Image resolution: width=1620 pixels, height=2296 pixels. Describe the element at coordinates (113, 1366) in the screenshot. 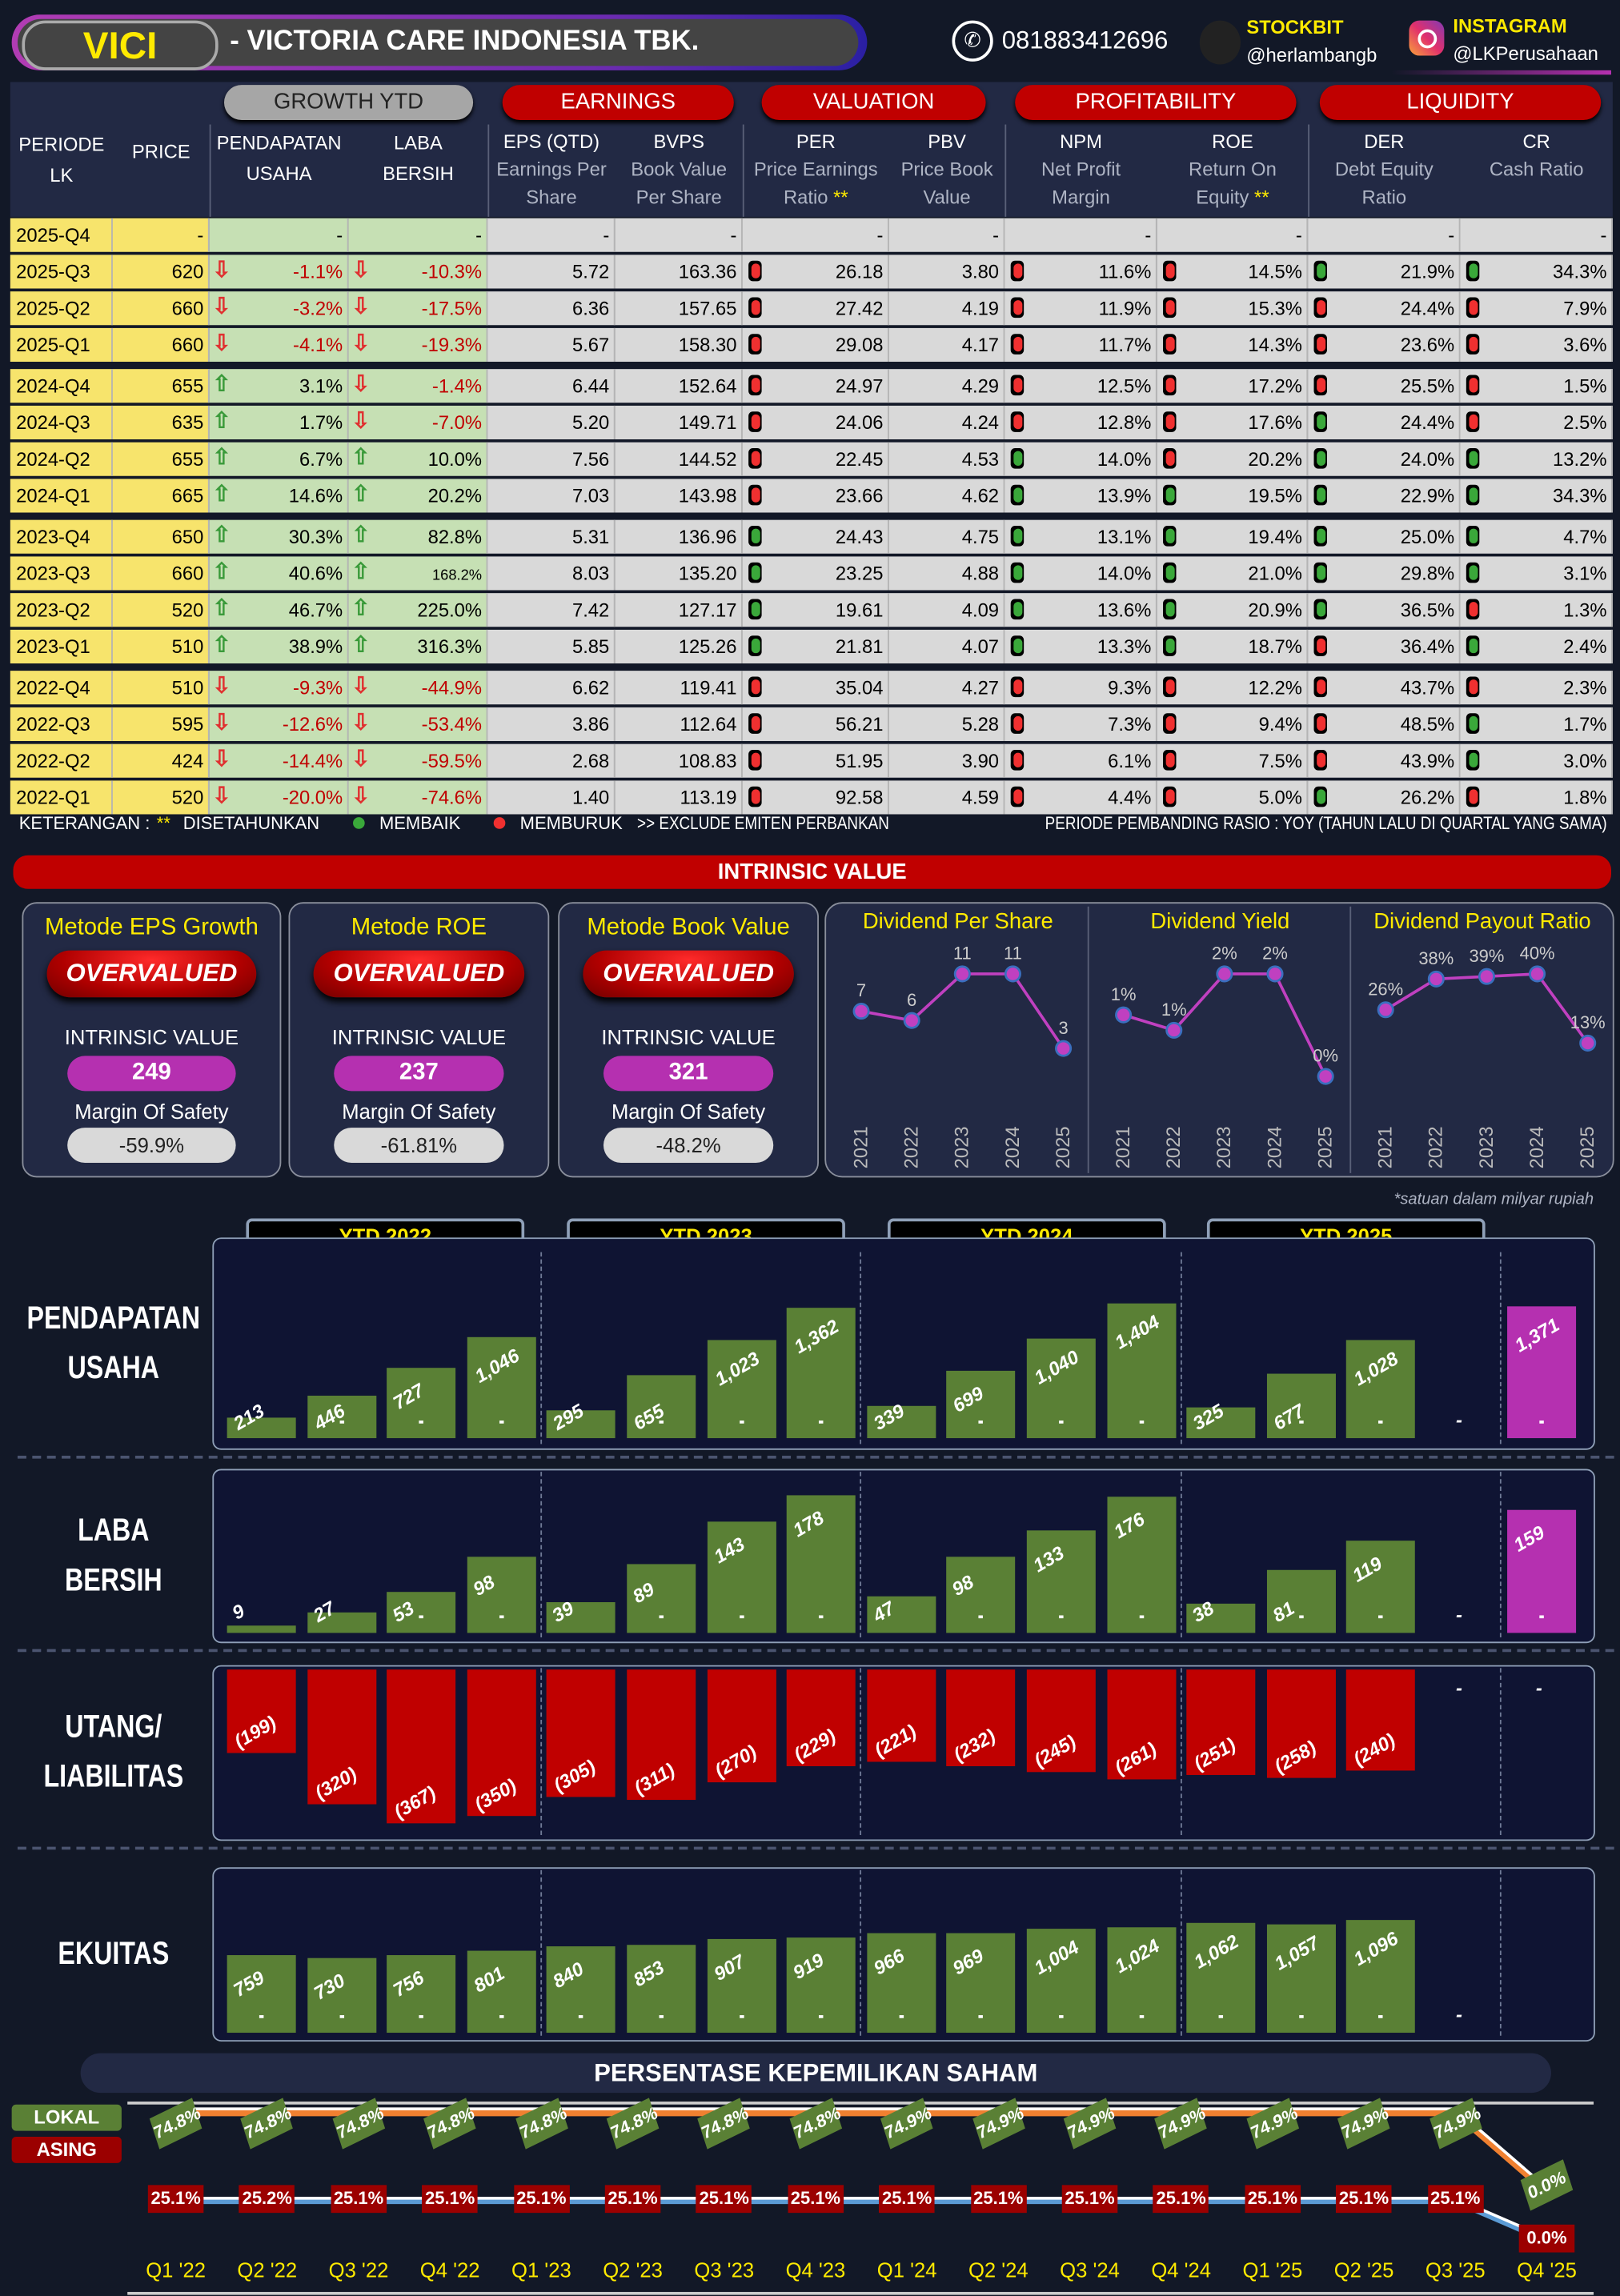

I see `row-label-line: USAHA` at that location.